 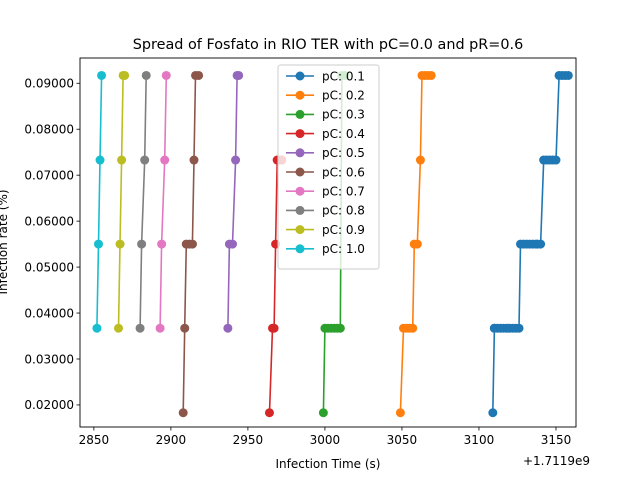 What do you see at coordinates (556, 461) in the screenshot?
I see `x-axis-offset-label: +1.7119e9` at bounding box center [556, 461].